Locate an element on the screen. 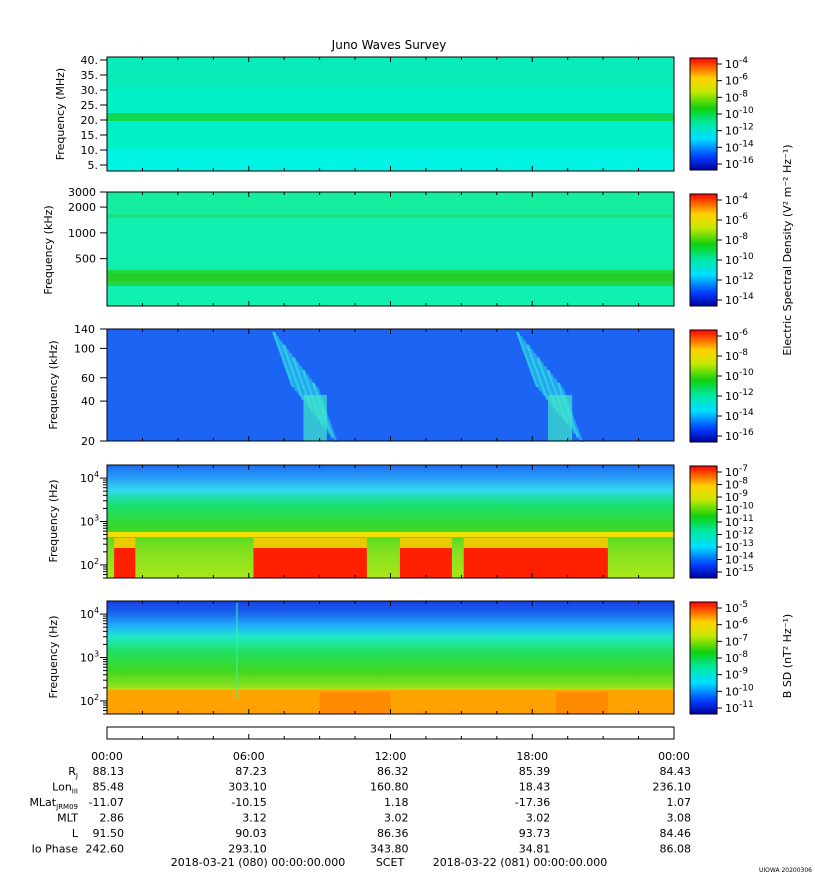 The image size is (815, 880). ytick-label: 20. is located at coordinates (90, 120).